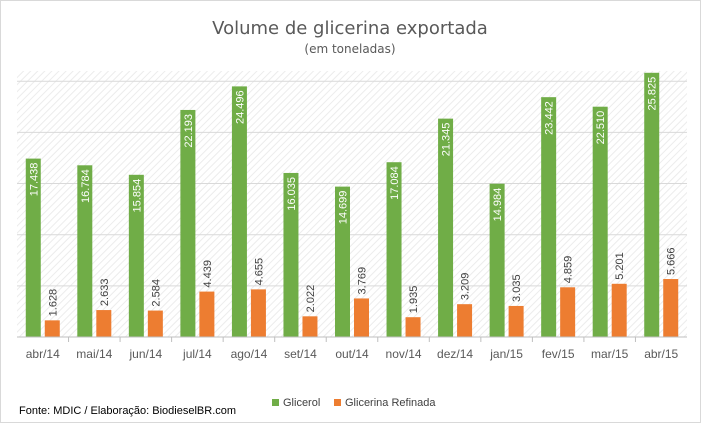 The height and width of the screenshot is (423, 701). Describe the element at coordinates (672, 262) in the screenshot. I see `data-label-glicerina-refinada: 5.666` at that location.